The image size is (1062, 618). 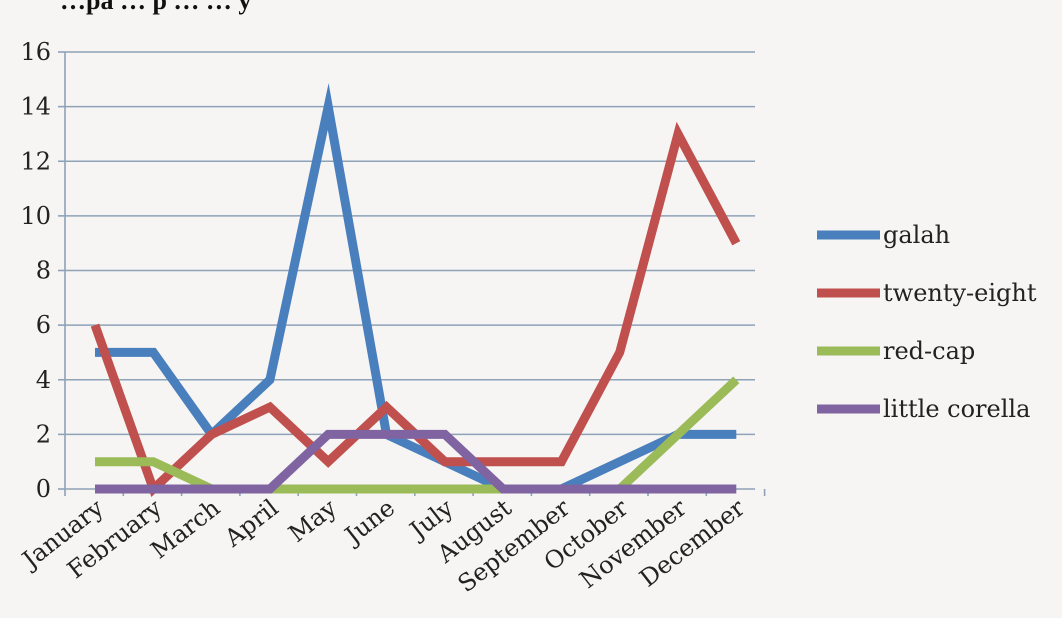 What do you see at coordinates (35, 216) in the screenshot?
I see `y-tick-label: 10` at bounding box center [35, 216].